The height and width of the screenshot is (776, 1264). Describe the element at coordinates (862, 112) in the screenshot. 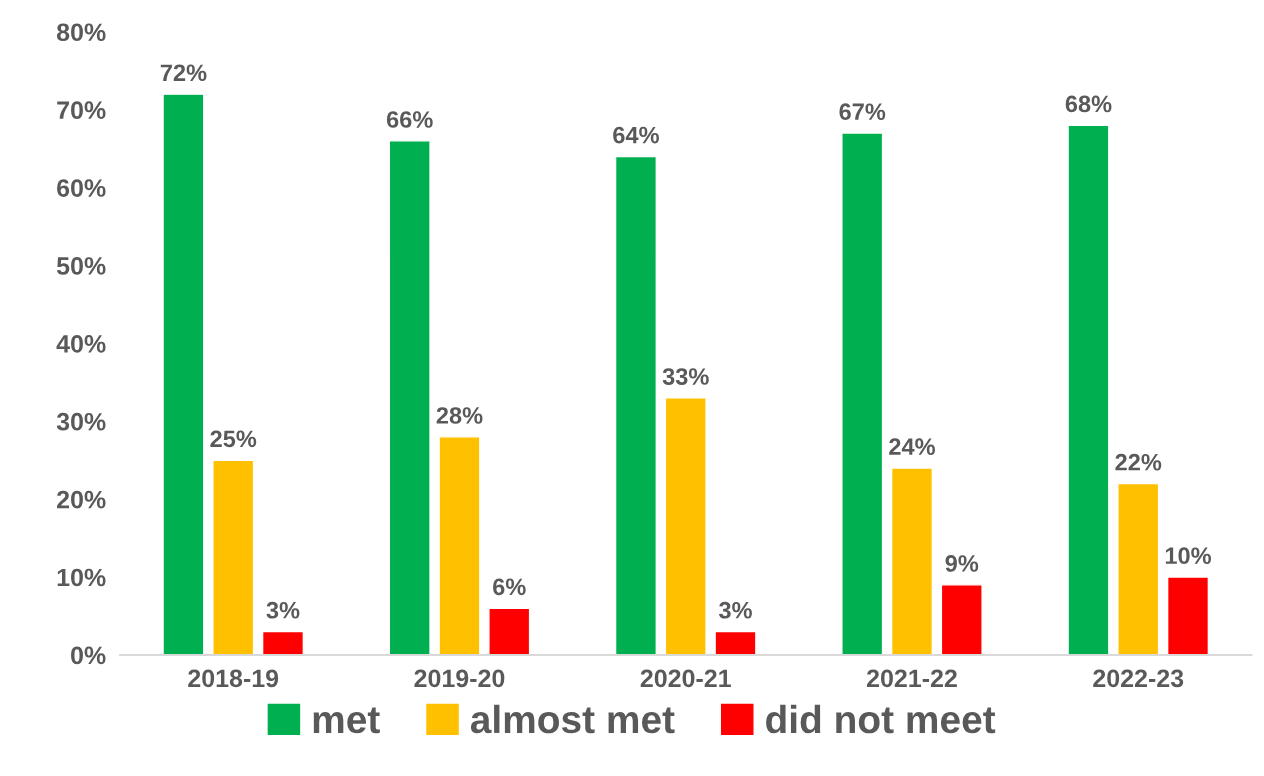

I see `data-label: 67%` at that location.